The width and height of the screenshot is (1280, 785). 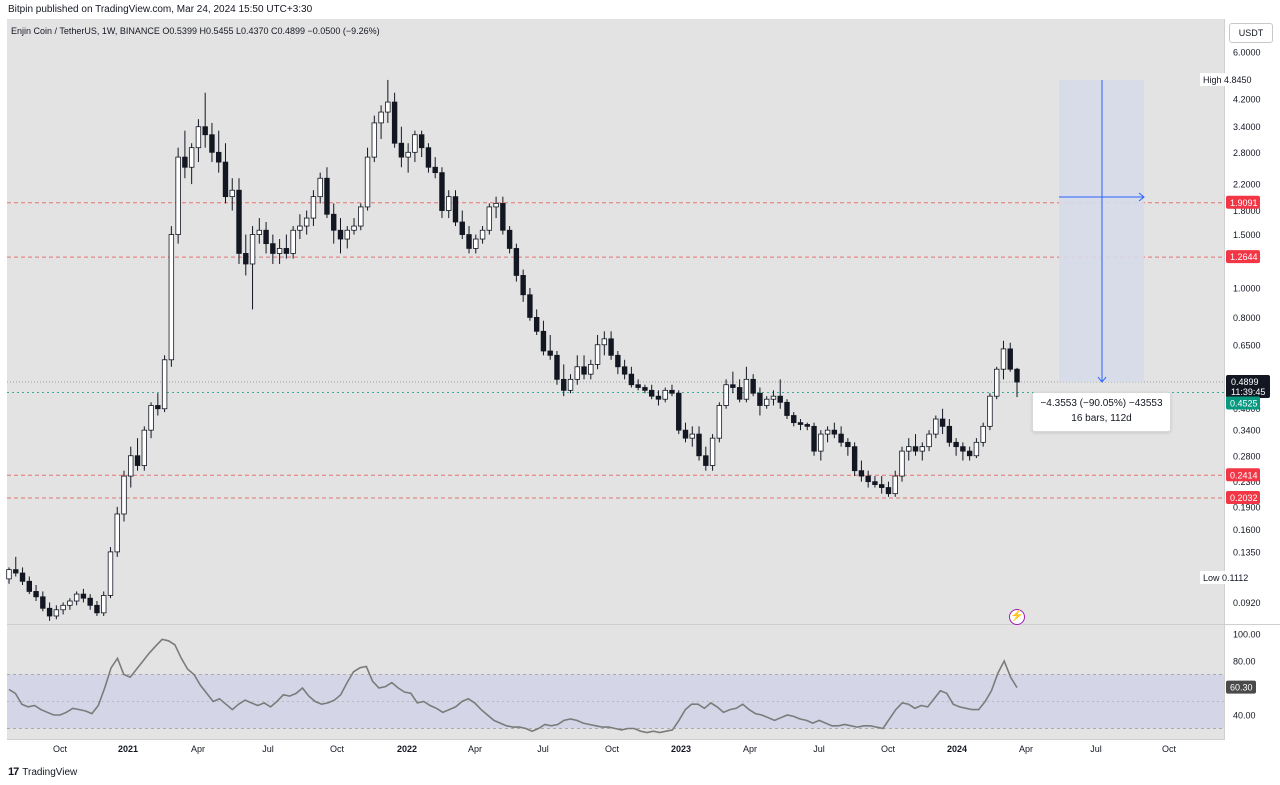 I want to click on low-marker-bg, so click(x=1230, y=577).